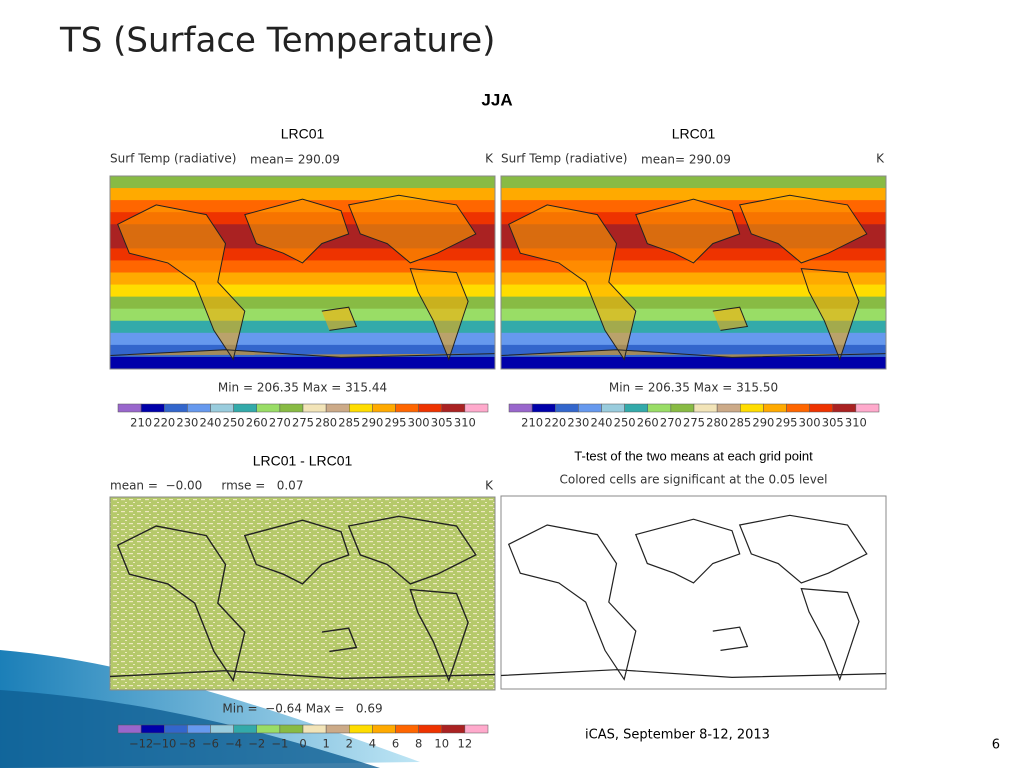 Image resolution: width=1024 pixels, height=772 pixels. What do you see at coordinates (465, 744) in the screenshot?
I see `colorbar-label: 12` at bounding box center [465, 744].